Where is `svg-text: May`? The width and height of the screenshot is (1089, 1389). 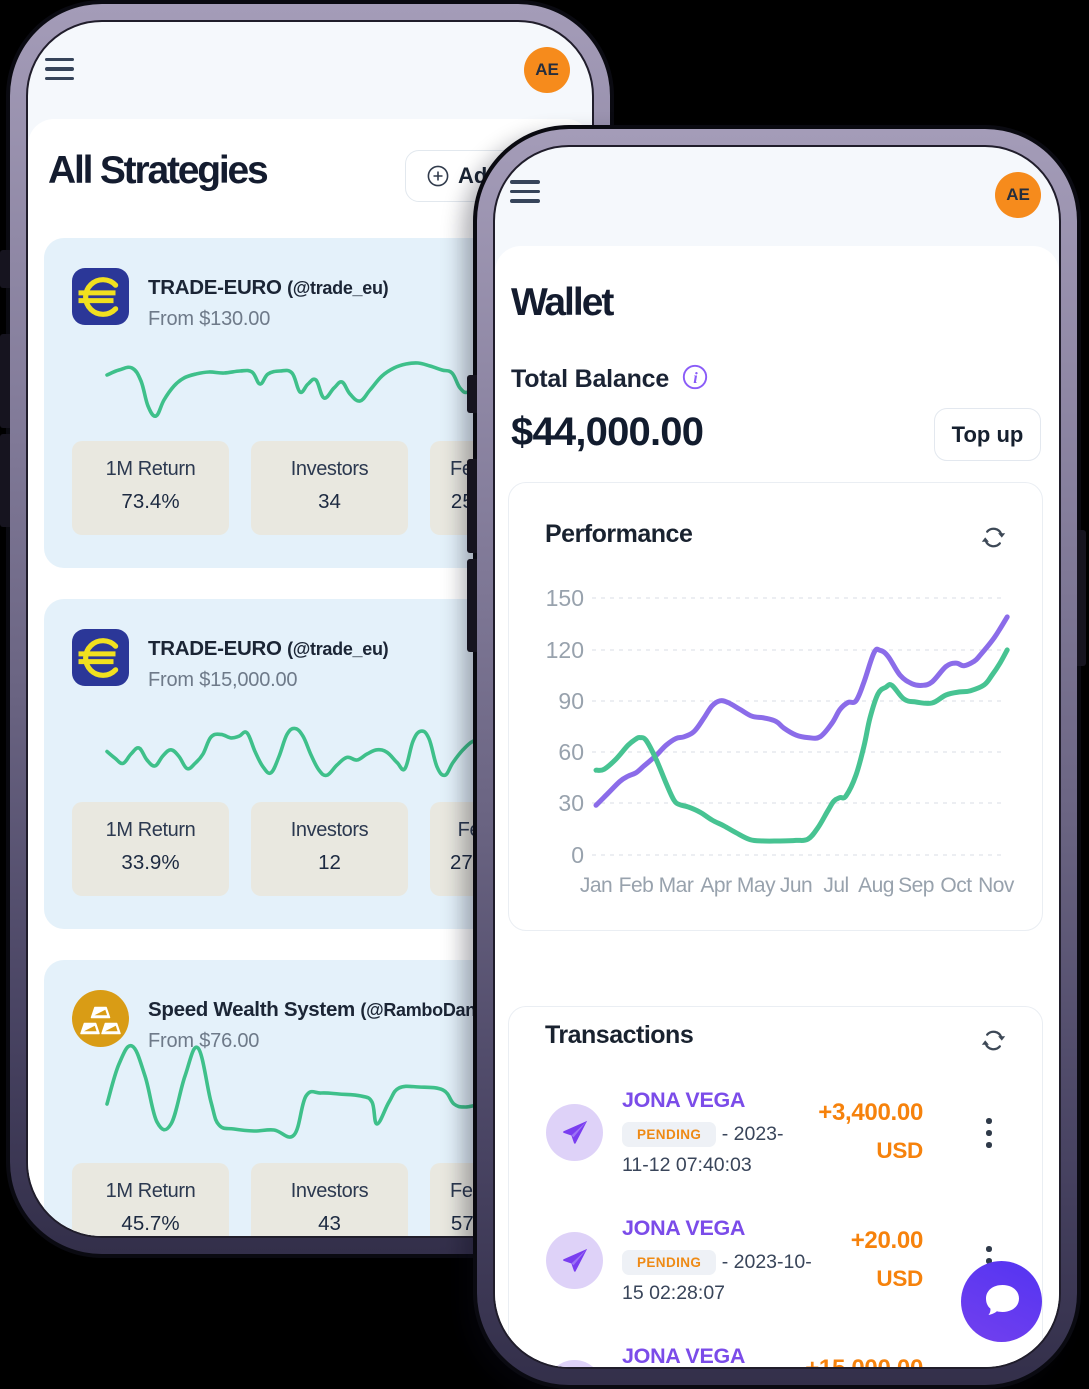 svg-text: May is located at coordinates (756, 885).